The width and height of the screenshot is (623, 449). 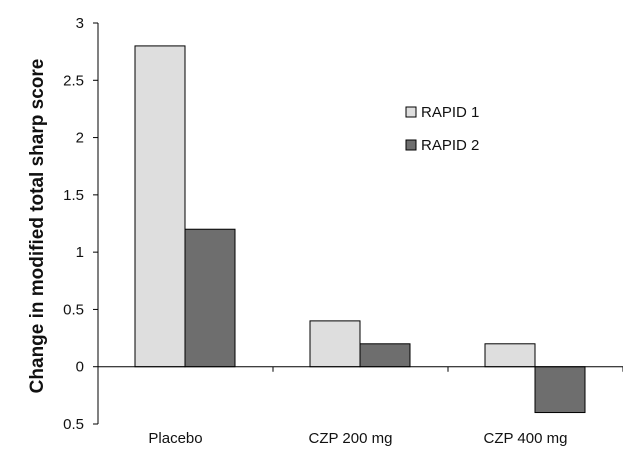 I want to click on x-axis-categories: Placebo CZP 200 mg CZP 400 mg, so click(x=357, y=438).